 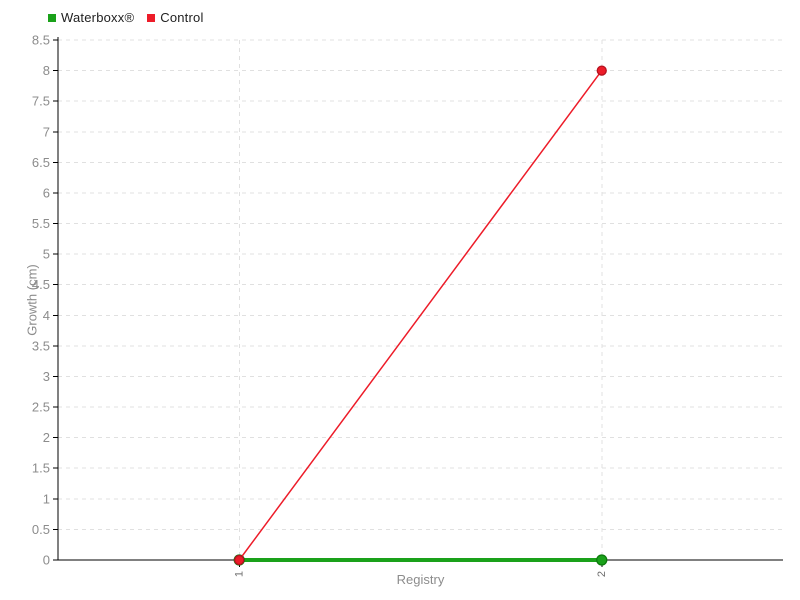 I want to click on y-tick-label: 1.5, so click(x=41, y=468).